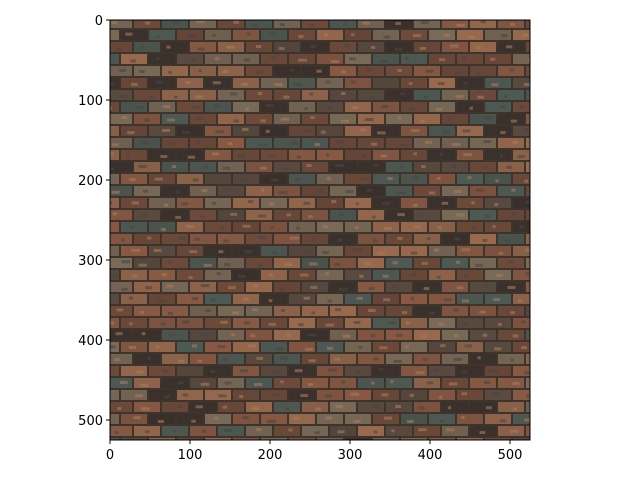 The width and height of the screenshot is (640, 480). What do you see at coordinates (510, 455) in the screenshot?
I see `x-tick-label: 500` at bounding box center [510, 455].